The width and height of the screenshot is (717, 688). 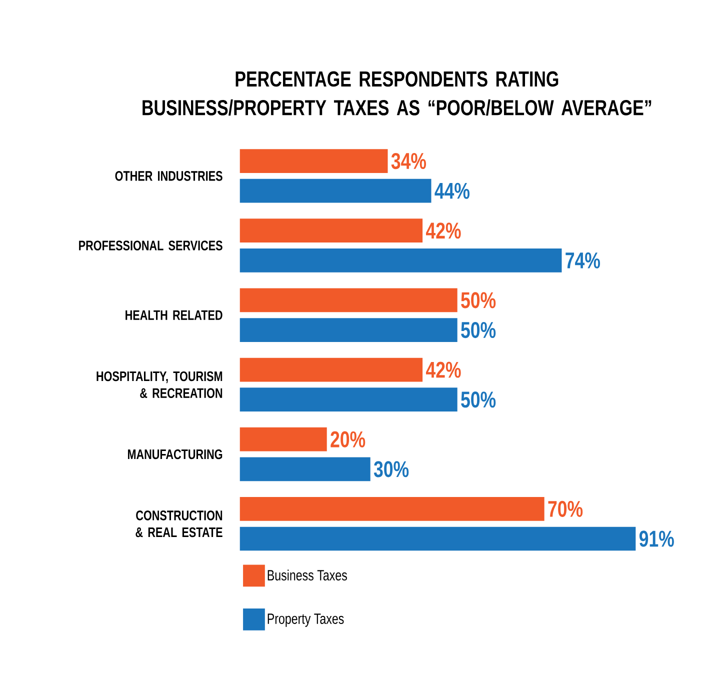 I want to click on data-label: 20%, so click(x=348, y=439).